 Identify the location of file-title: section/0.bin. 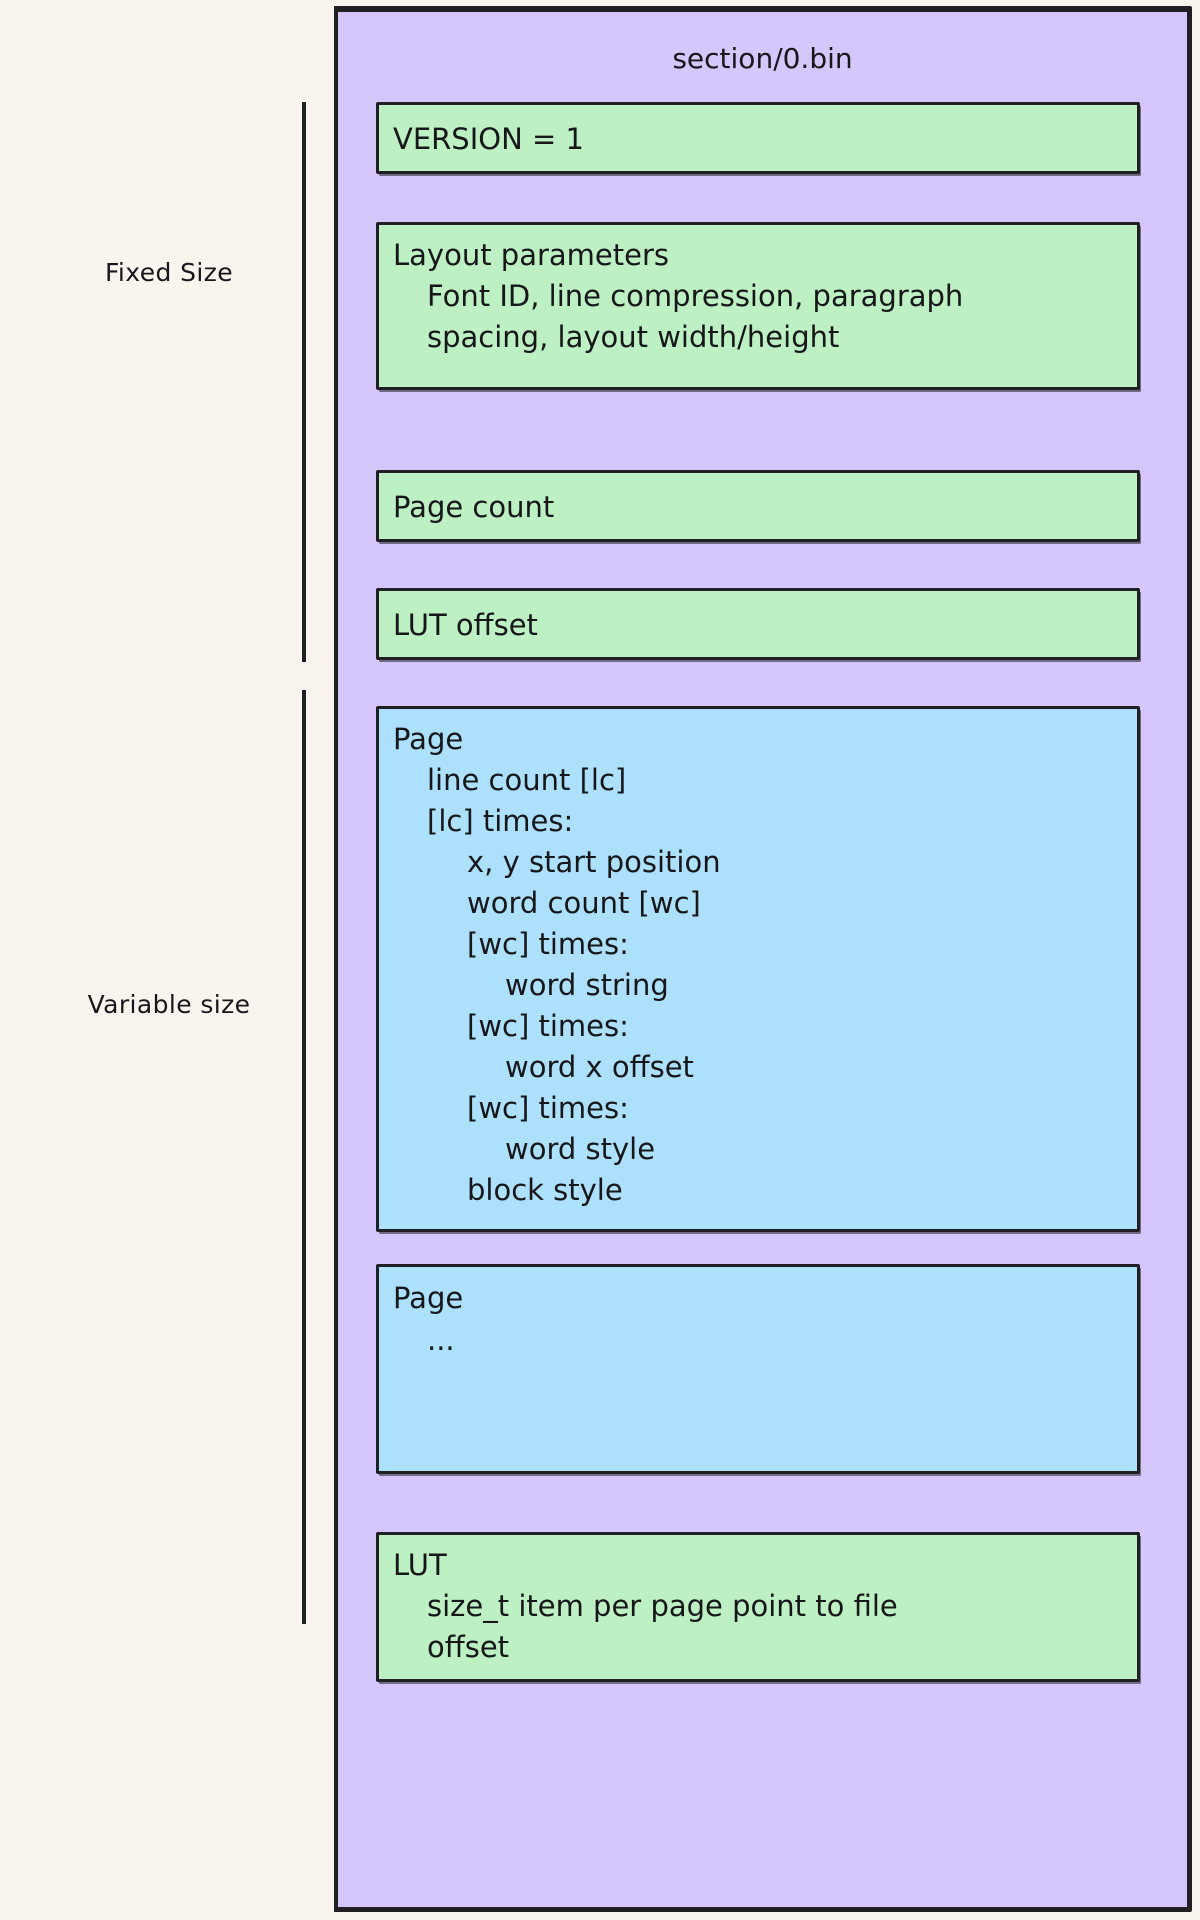
(762, 58).